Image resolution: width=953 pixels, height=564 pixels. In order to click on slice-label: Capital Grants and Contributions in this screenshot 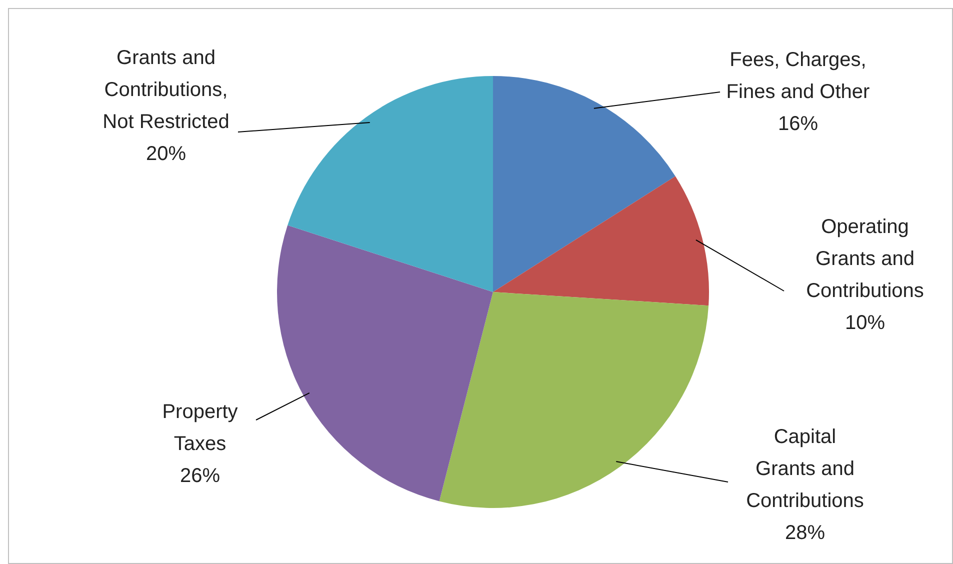, I will do `click(805, 469)`.